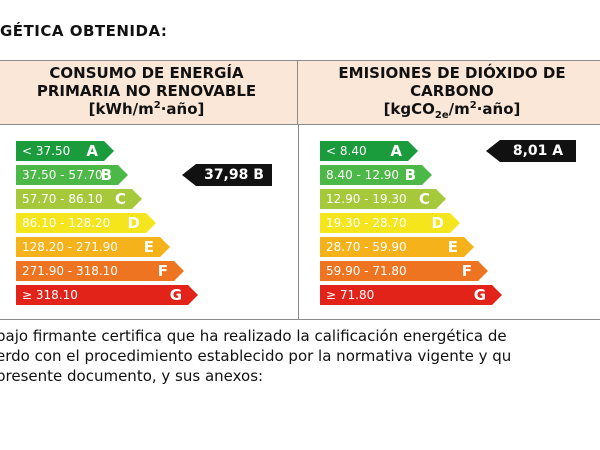 The height and width of the screenshot is (450, 600). What do you see at coordinates (70, 271) in the screenshot?
I see `rating-range: 271.90 - 318.10` at bounding box center [70, 271].